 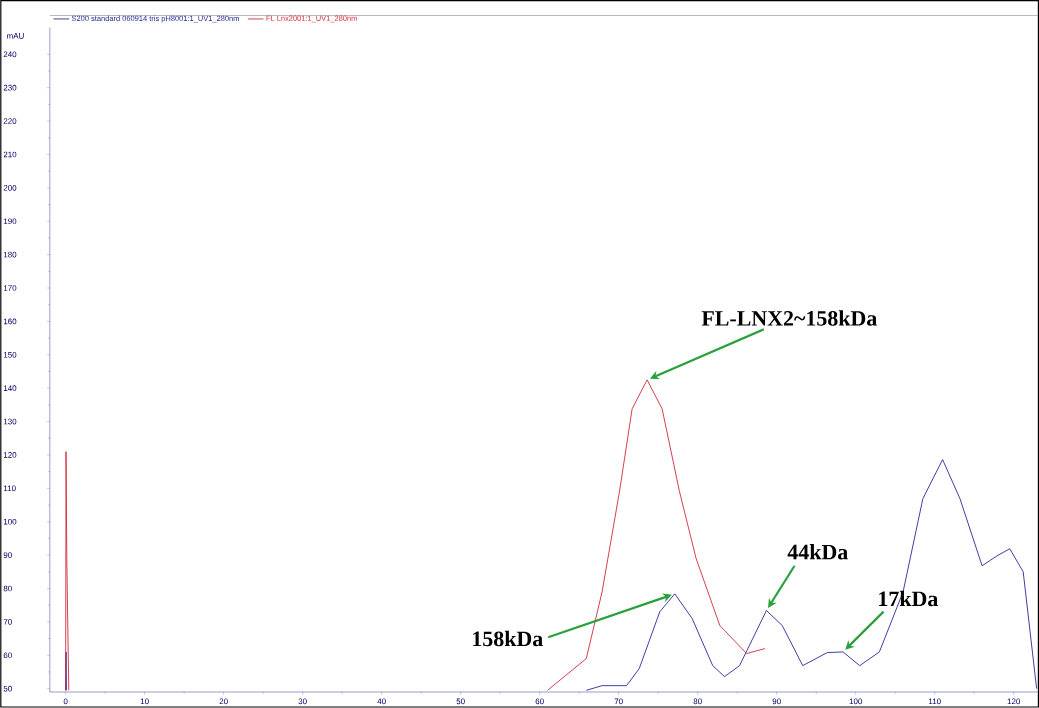 I want to click on annotation: 44kDa, so click(x=817, y=552).